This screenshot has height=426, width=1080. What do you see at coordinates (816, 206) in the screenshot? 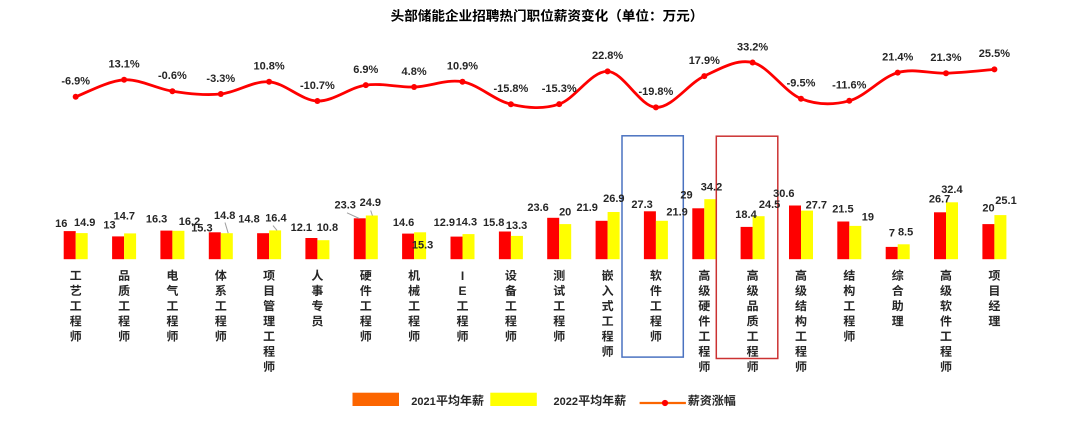
I see `svg-text: 27.7` at bounding box center [816, 206].